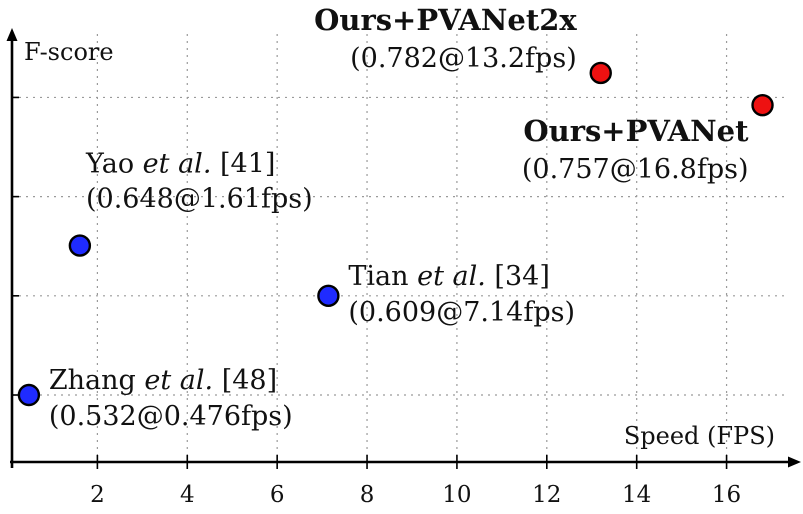  What do you see at coordinates (109, 164) in the screenshot?
I see `point-name-text: Yao` at bounding box center [109, 164].